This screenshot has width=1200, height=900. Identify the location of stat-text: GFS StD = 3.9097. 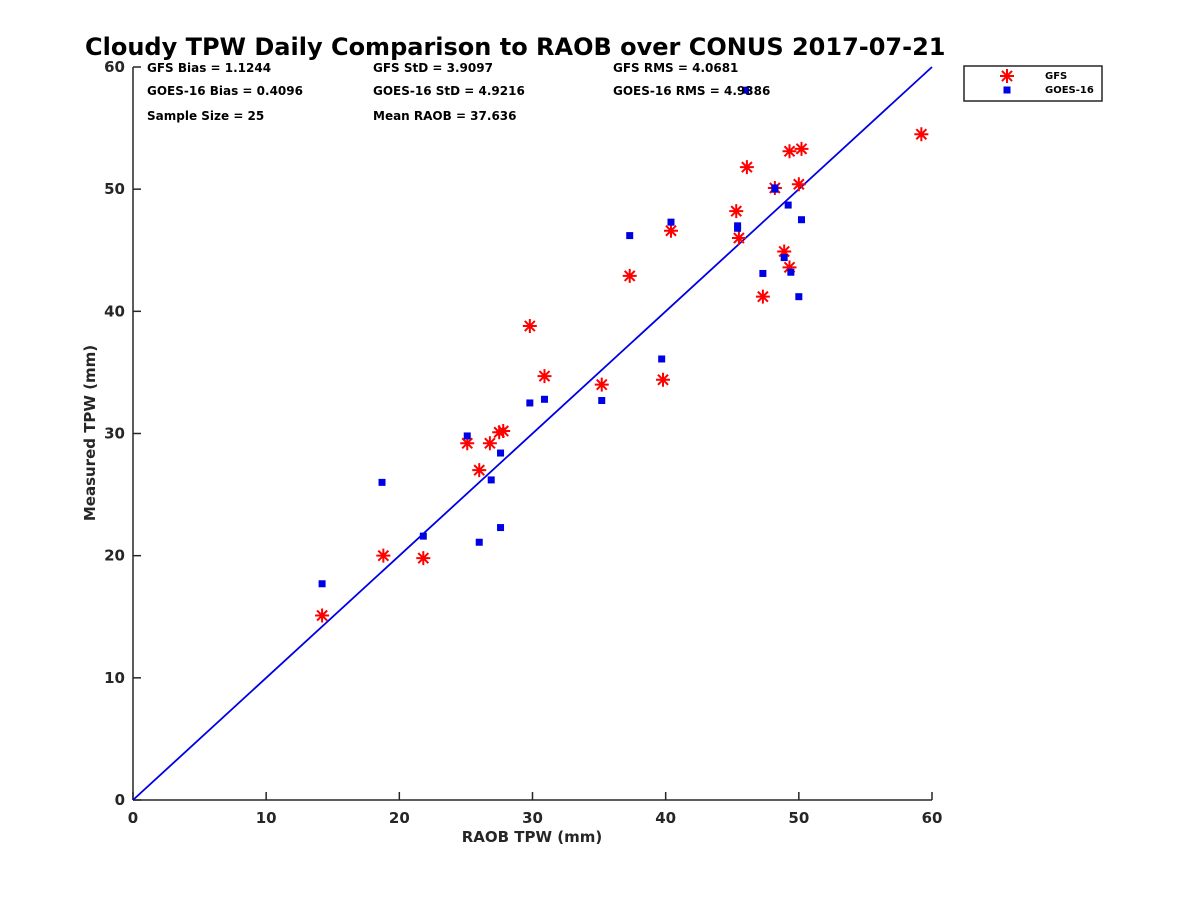
(433, 68).